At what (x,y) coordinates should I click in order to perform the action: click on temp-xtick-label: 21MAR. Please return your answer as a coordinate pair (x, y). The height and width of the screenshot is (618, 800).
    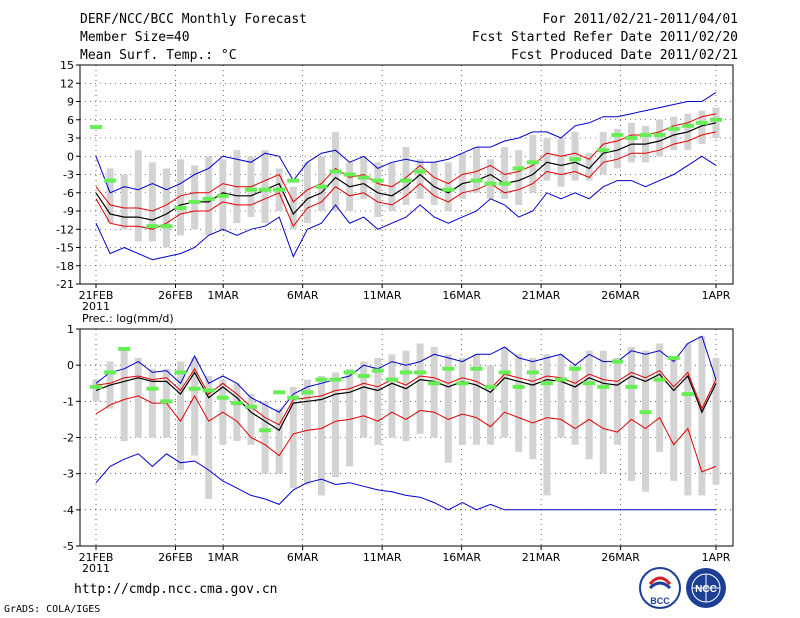
    Looking at the image, I should click on (541, 295).